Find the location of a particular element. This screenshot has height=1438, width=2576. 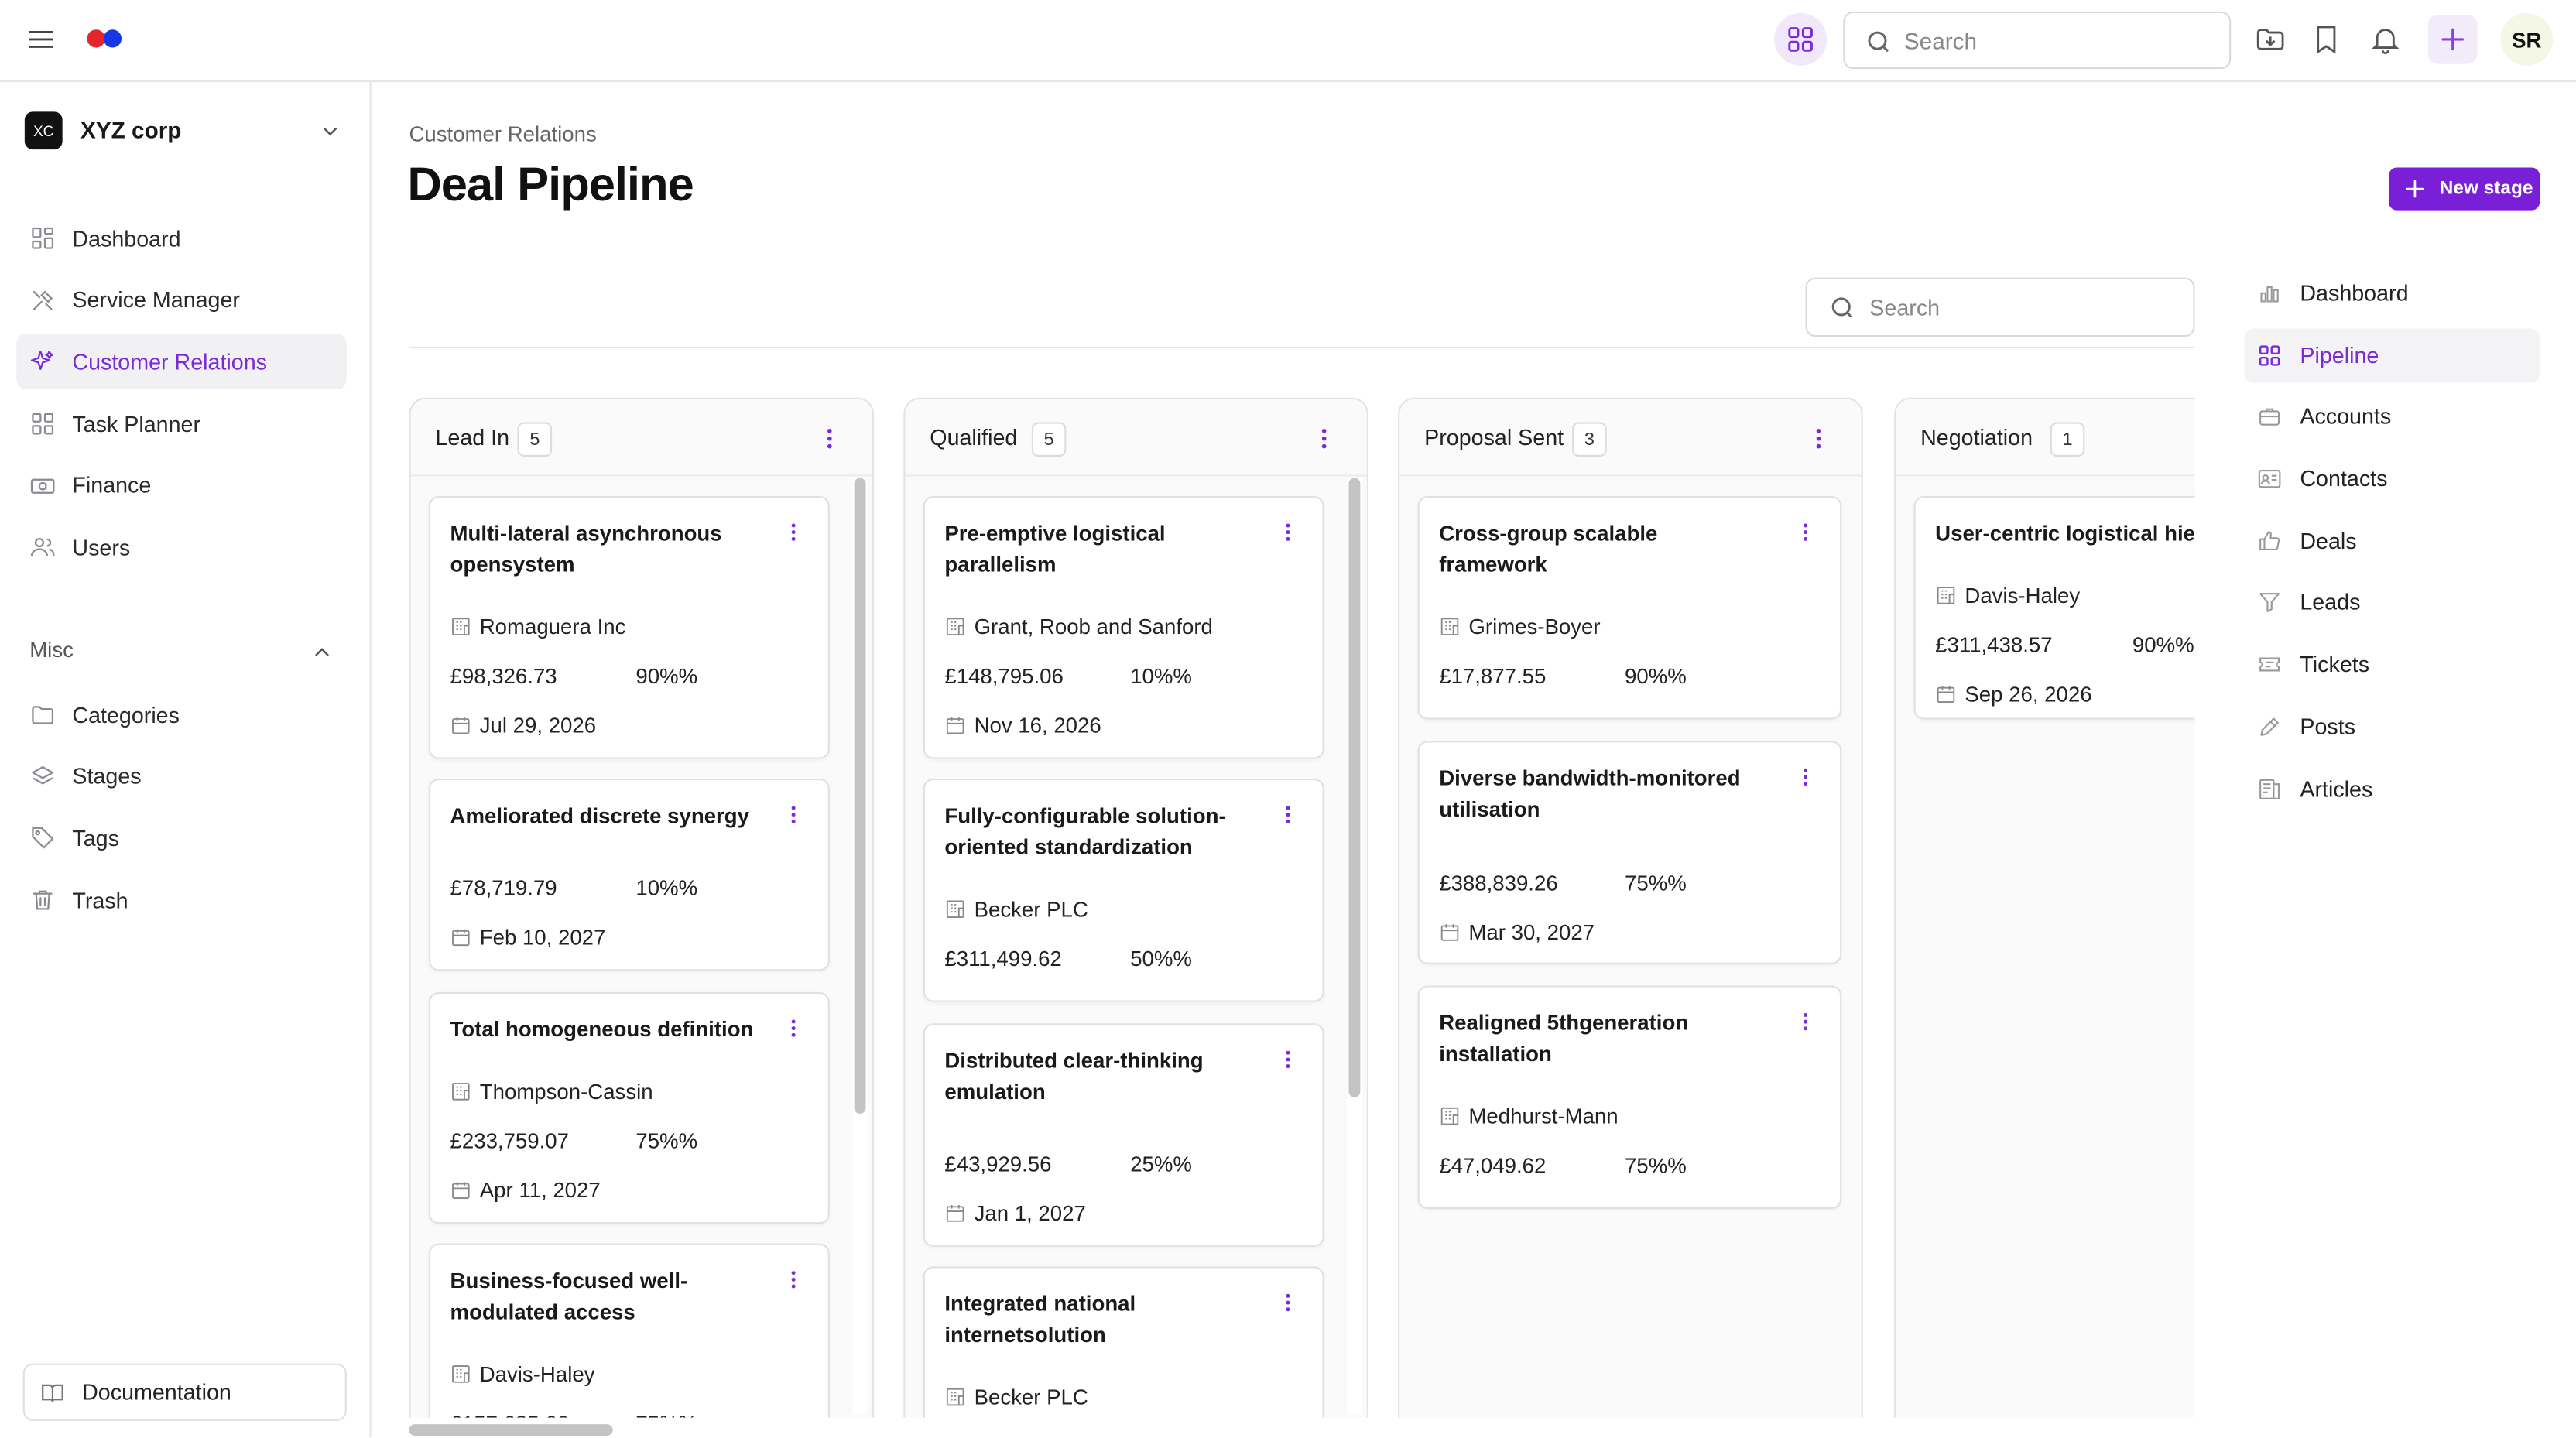

org-switcher: XC XYZ corp is located at coordinates (188, 131).